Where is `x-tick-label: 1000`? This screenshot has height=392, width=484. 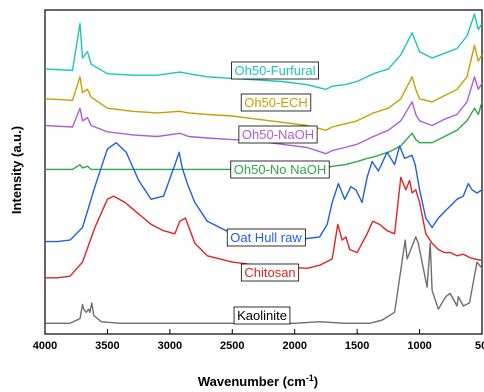 x-tick-label: 1000 is located at coordinates (419, 346).